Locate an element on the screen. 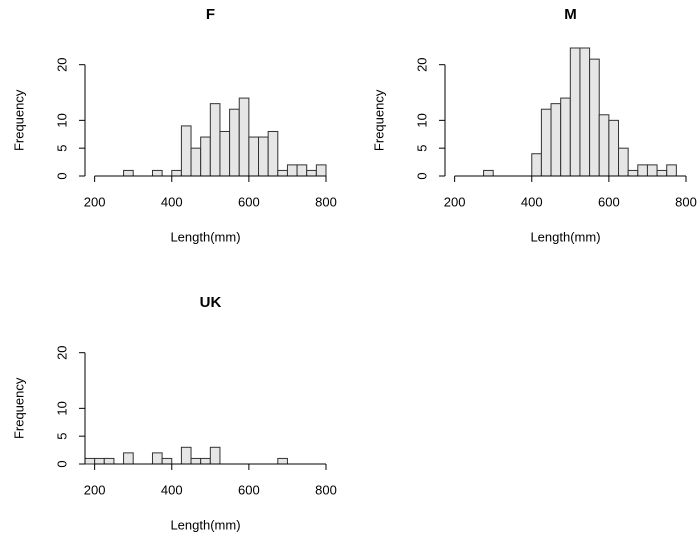 The image size is (700, 539). panel-title: F is located at coordinates (210, 14).